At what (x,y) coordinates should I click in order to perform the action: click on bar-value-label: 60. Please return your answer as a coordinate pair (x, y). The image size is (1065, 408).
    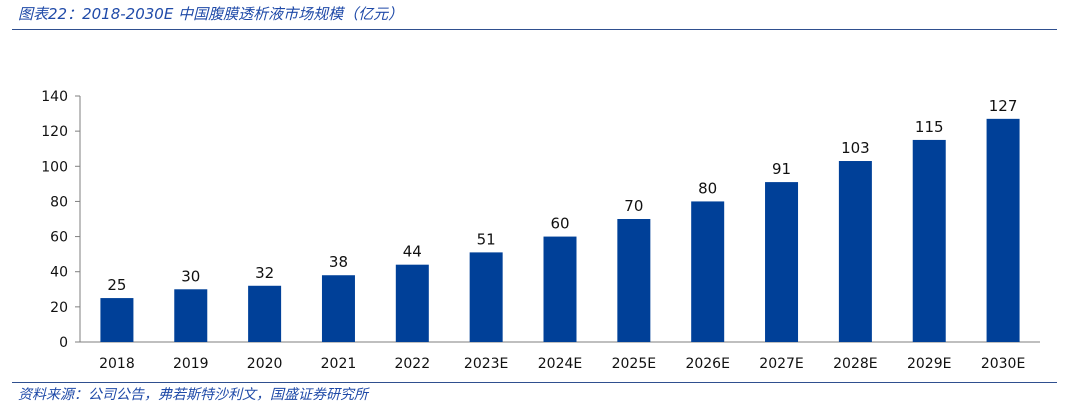
    Looking at the image, I should click on (559, 224).